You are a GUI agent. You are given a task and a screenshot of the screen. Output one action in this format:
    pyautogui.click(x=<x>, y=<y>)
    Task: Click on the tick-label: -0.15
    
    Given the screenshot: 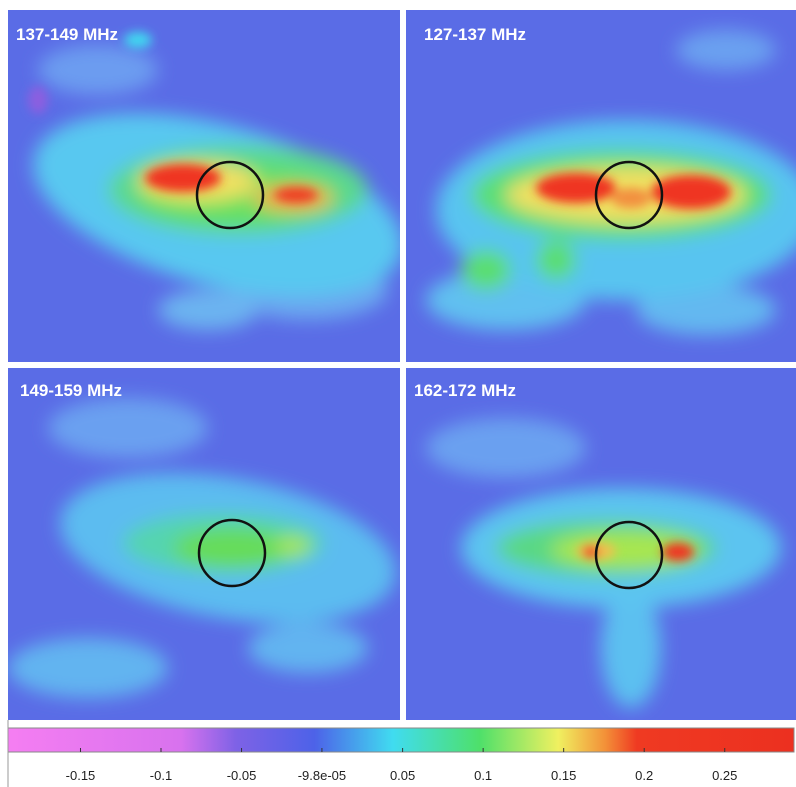 What is the action you would take?
    pyautogui.click(x=81, y=775)
    